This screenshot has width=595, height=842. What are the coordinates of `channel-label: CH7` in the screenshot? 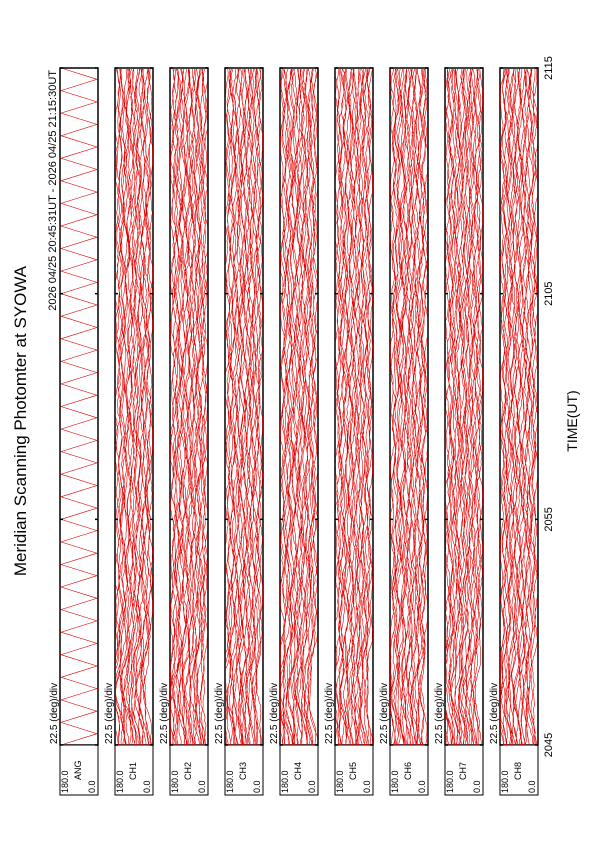 It's located at (463, 771).